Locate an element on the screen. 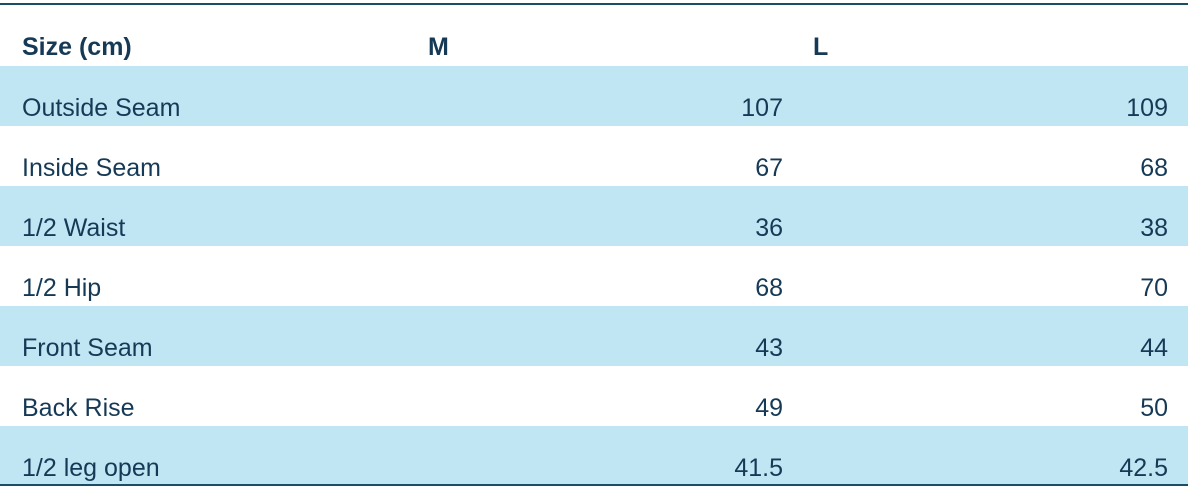 The height and width of the screenshot is (492, 1188). header-cell: M is located at coordinates (438, 47).